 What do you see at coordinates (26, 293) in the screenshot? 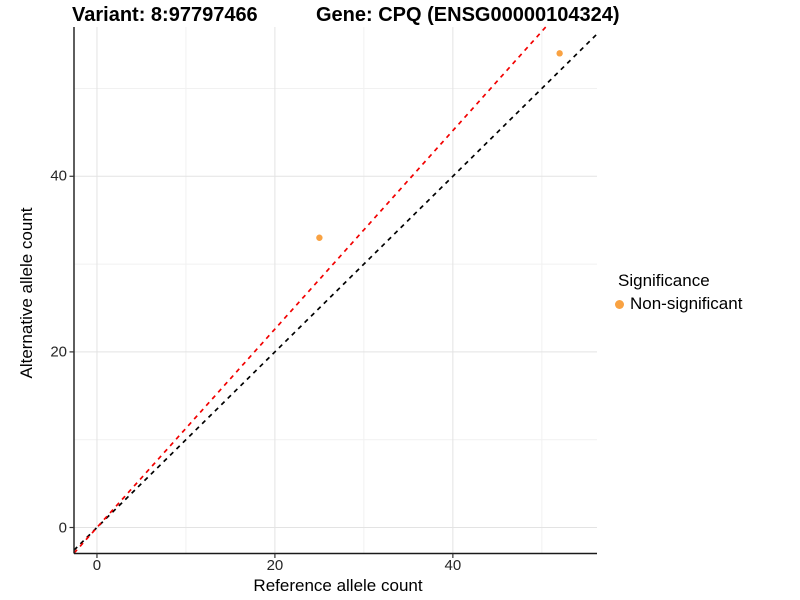
I see `y-axis-title: Alternative allele count` at bounding box center [26, 293].